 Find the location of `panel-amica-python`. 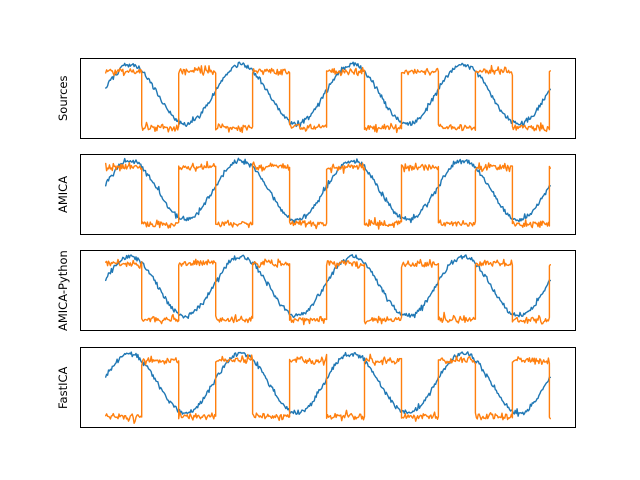

panel-amica-python is located at coordinates (328, 290).